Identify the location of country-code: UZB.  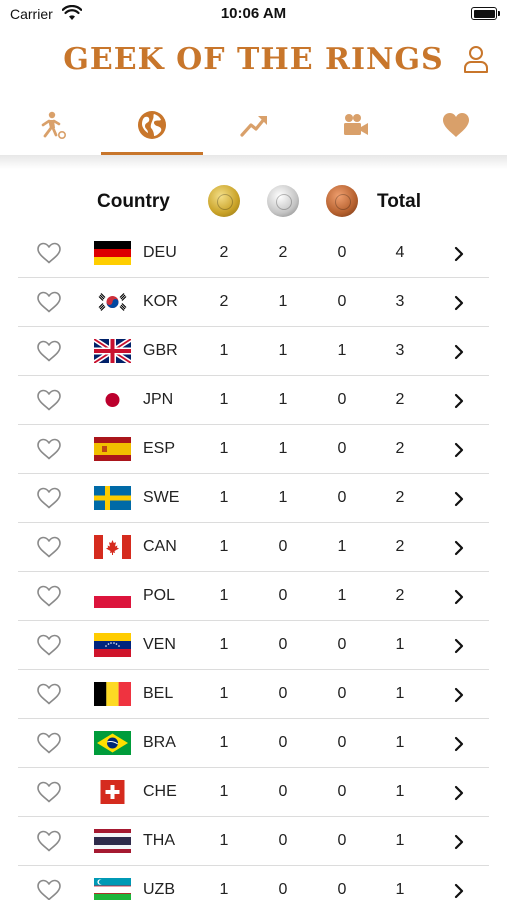
(159, 889).